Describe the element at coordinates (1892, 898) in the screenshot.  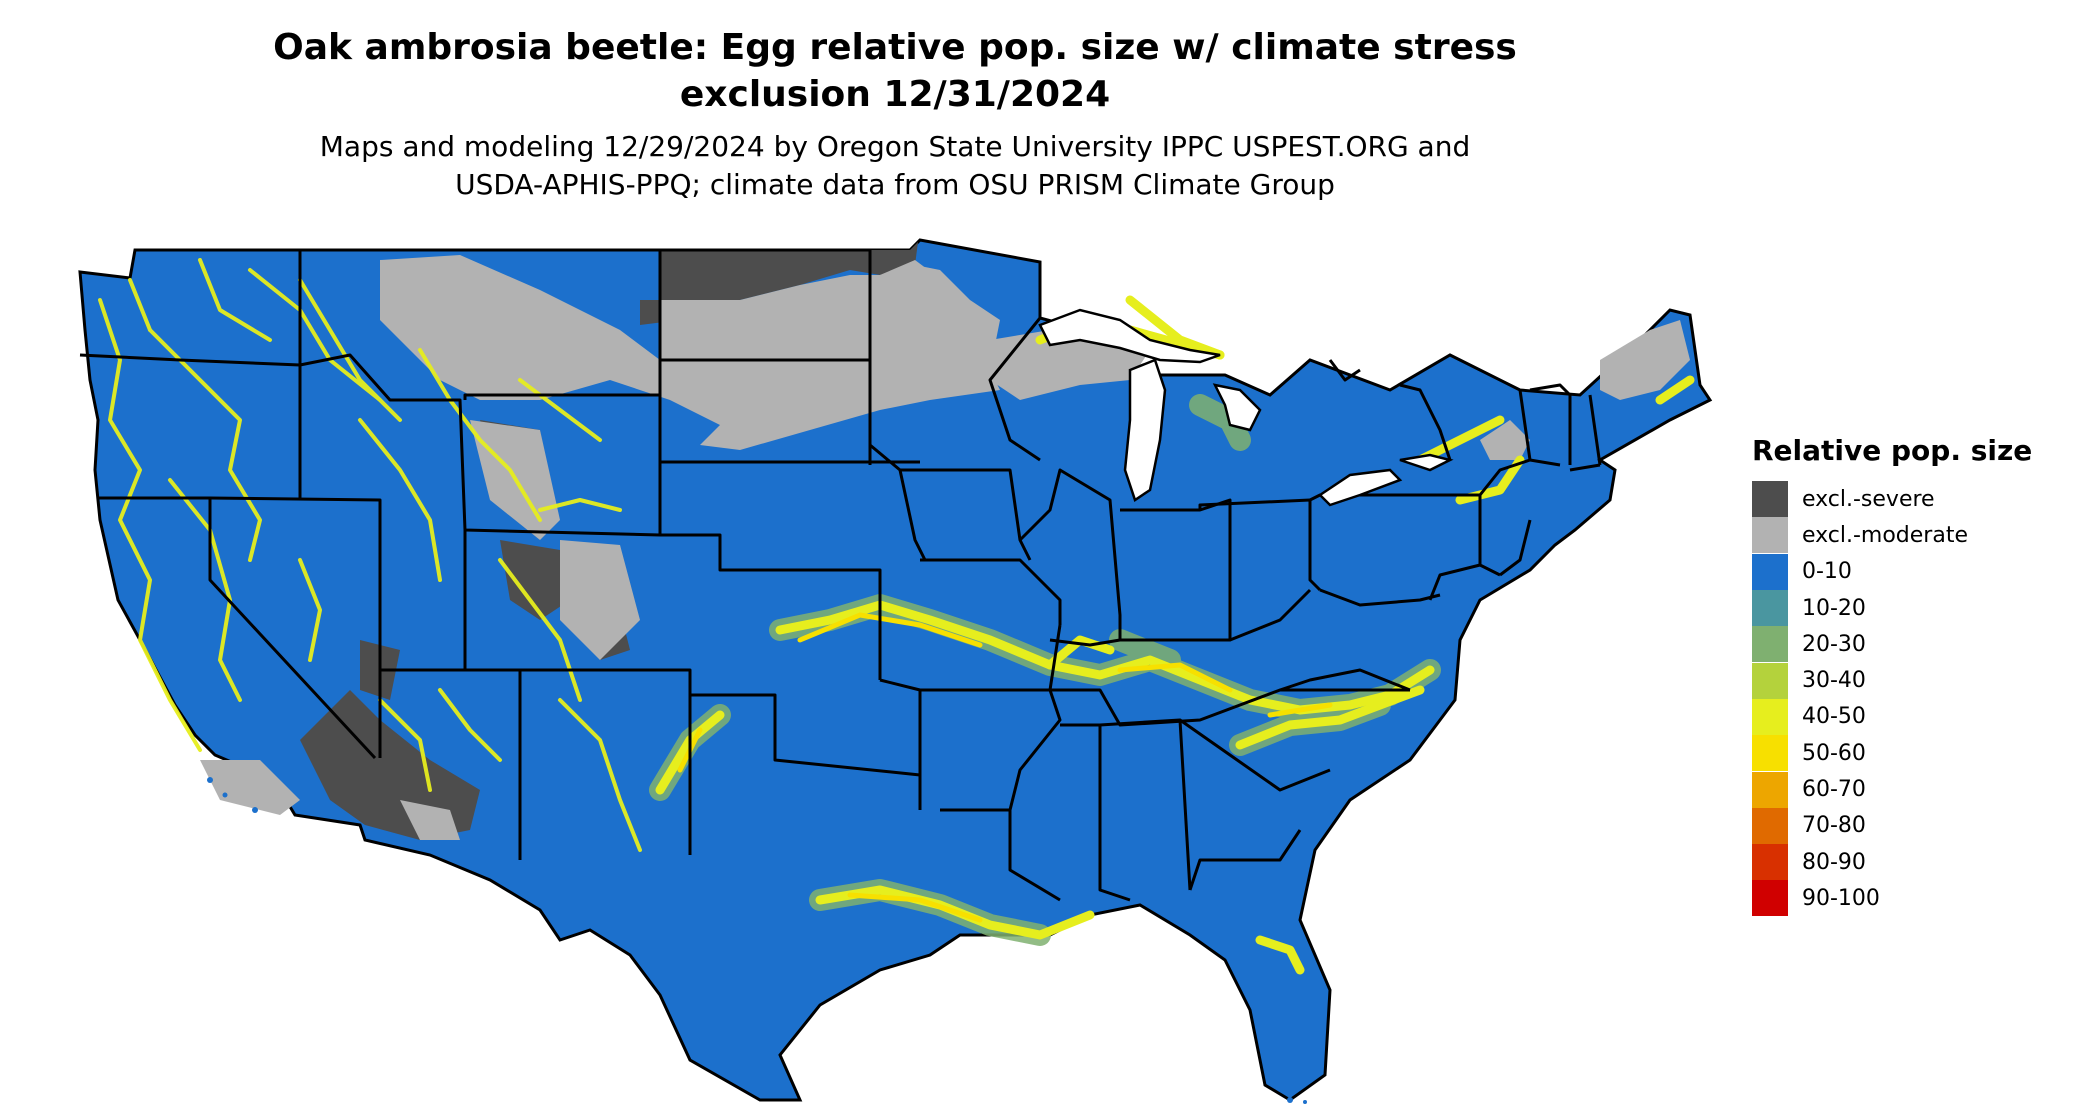
I see `legend-item: 90-100` at that location.